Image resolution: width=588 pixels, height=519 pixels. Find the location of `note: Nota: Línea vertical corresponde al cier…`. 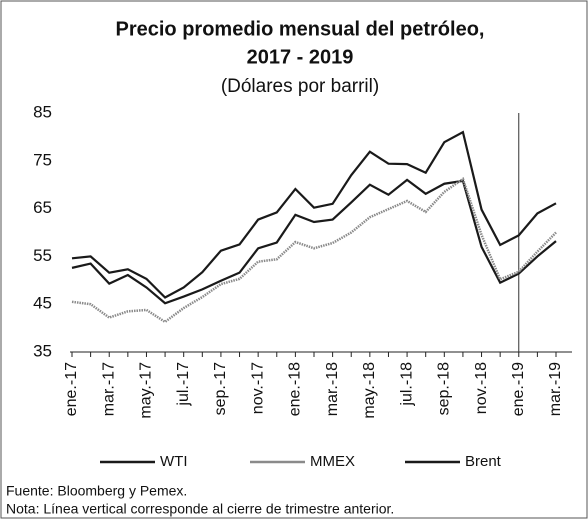

note: Nota: Línea vertical corresponde al cier… is located at coordinates (200, 509).